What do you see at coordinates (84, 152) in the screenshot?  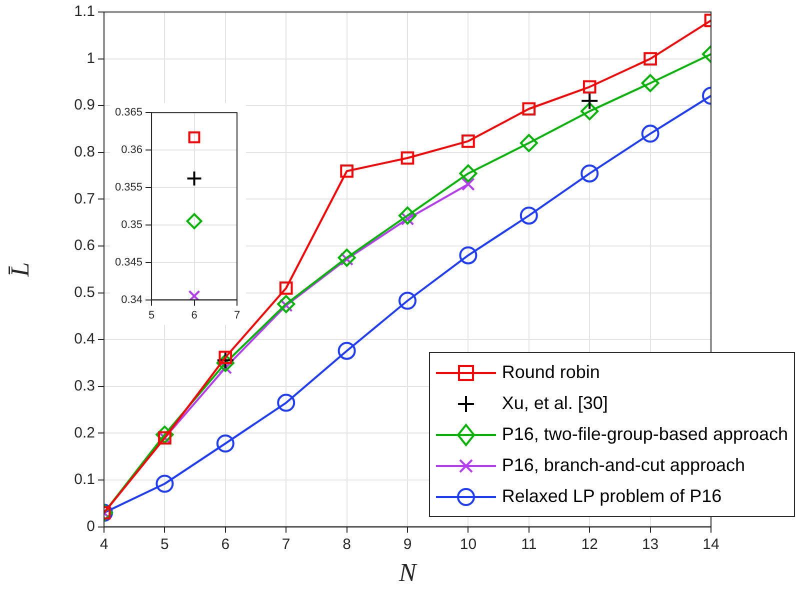 I see `y-tick-label: 0.8` at bounding box center [84, 152].